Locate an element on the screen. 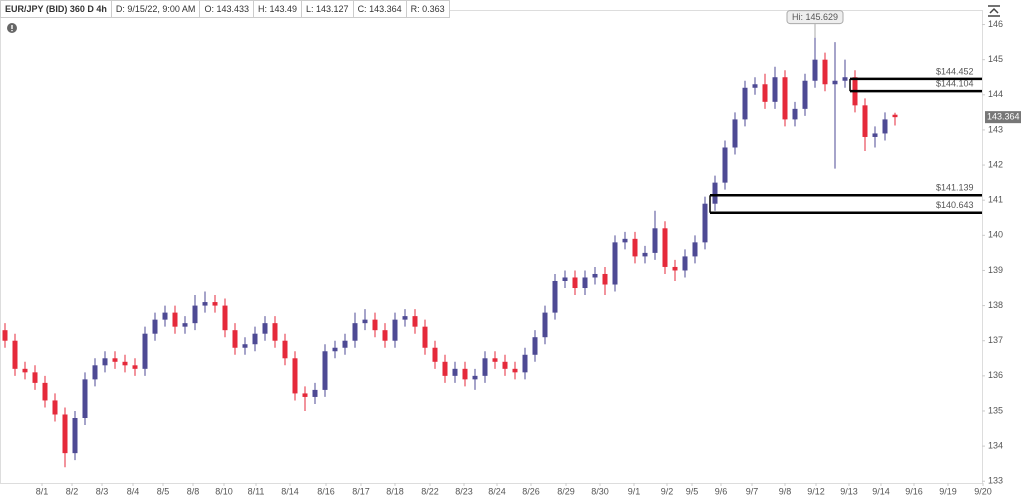 This screenshot has width=1024, height=501. x-tick-label: 9/20 is located at coordinates (983, 491).